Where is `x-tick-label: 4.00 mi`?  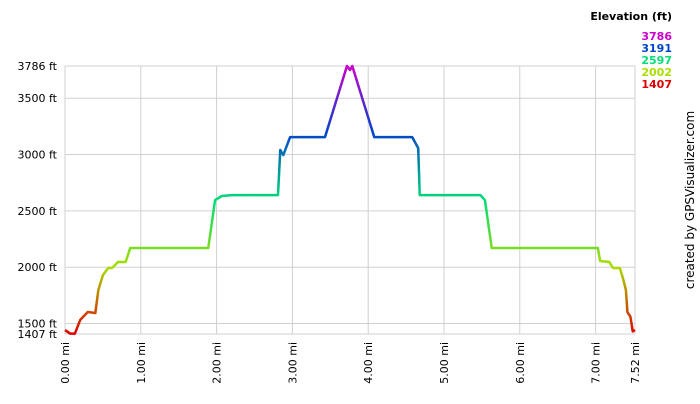 x-tick-label: 4.00 mi is located at coordinates (368, 363).